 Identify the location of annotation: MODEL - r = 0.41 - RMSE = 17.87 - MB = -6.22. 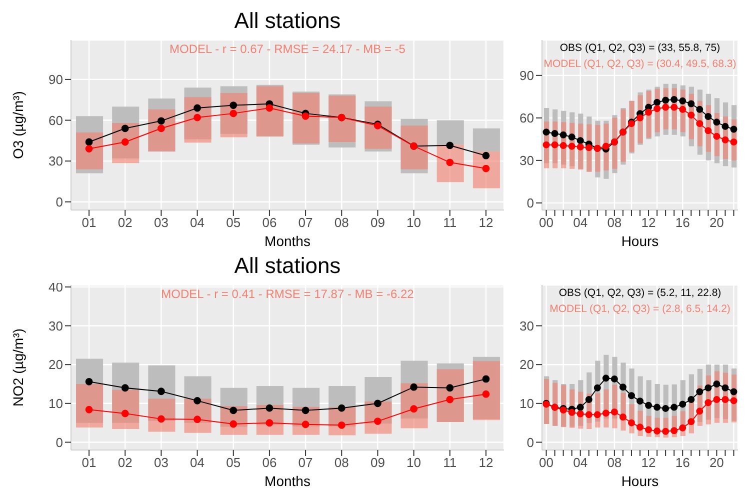
(287, 294).